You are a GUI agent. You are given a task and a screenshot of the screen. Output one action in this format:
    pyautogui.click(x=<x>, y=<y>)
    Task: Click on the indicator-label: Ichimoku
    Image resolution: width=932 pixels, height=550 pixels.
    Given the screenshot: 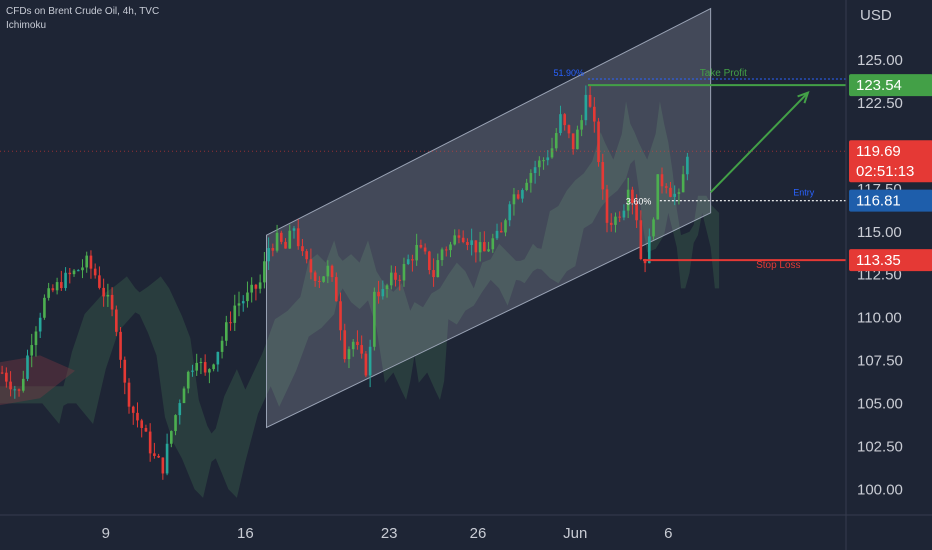 What is the action you would take?
    pyautogui.click(x=26, y=25)
    